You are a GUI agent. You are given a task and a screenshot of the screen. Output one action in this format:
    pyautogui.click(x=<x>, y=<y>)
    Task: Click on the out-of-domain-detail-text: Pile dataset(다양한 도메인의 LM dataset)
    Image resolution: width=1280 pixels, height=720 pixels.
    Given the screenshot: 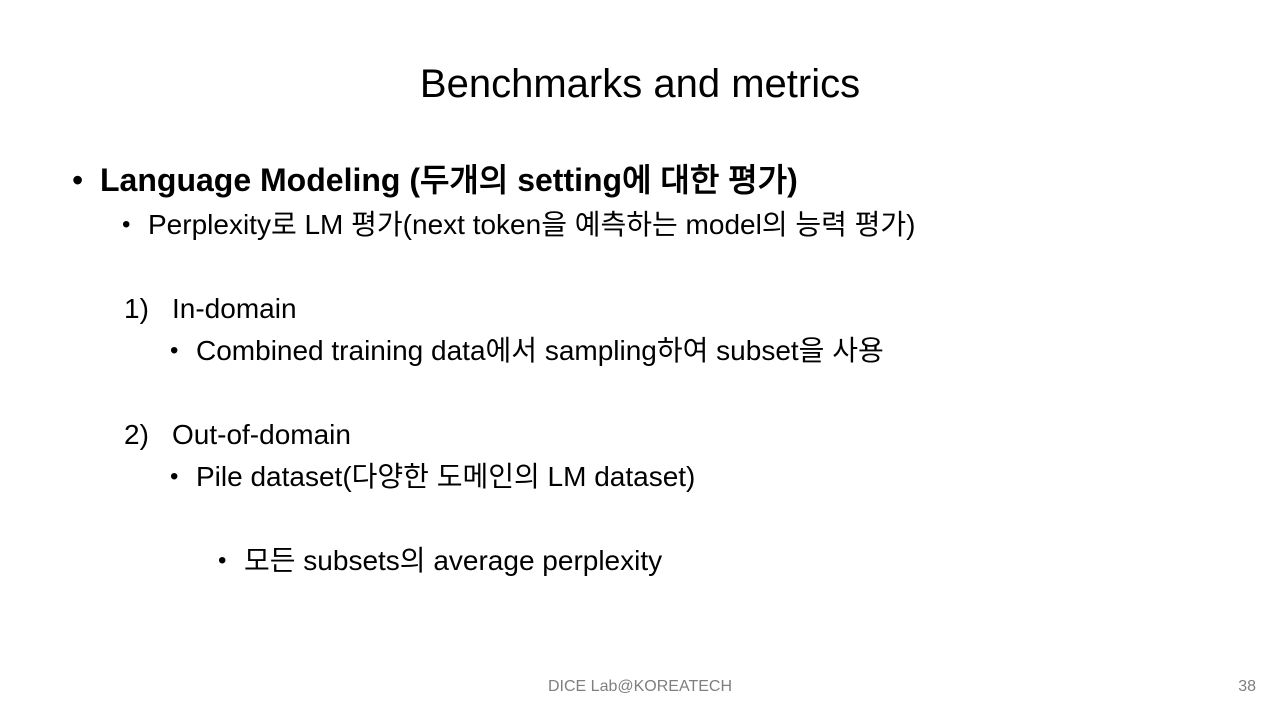 What is the action you would take?
    pyautogui.click(x=446, y=476)
    